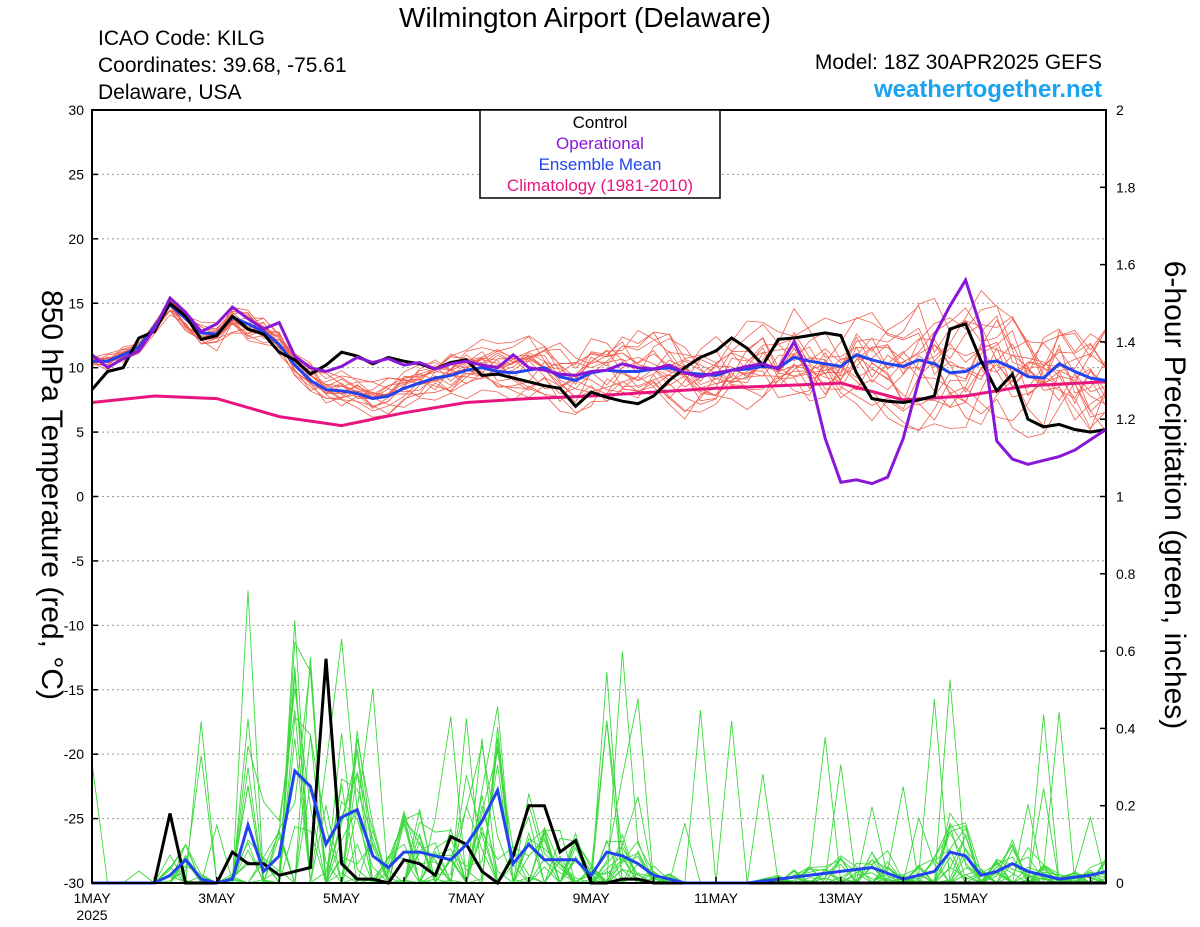  I want to click on right-tick-label: 2, so click(1120, 110).